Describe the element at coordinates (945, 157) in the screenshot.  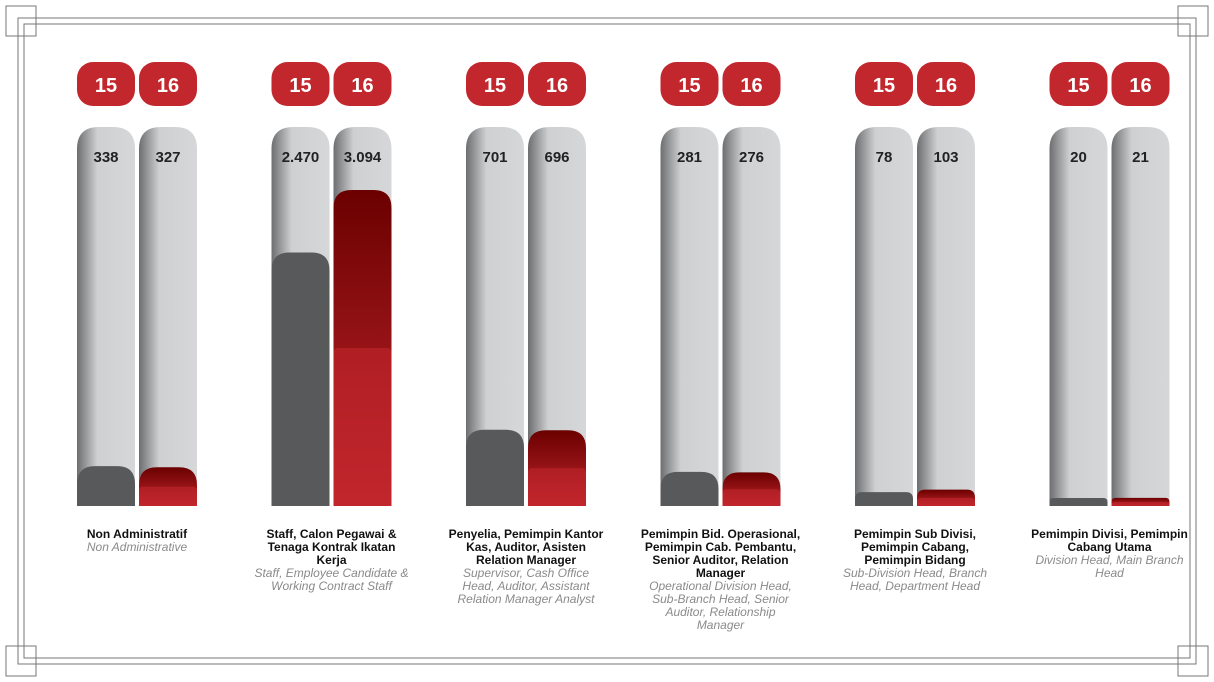
I see `value-label: 103` at that location.